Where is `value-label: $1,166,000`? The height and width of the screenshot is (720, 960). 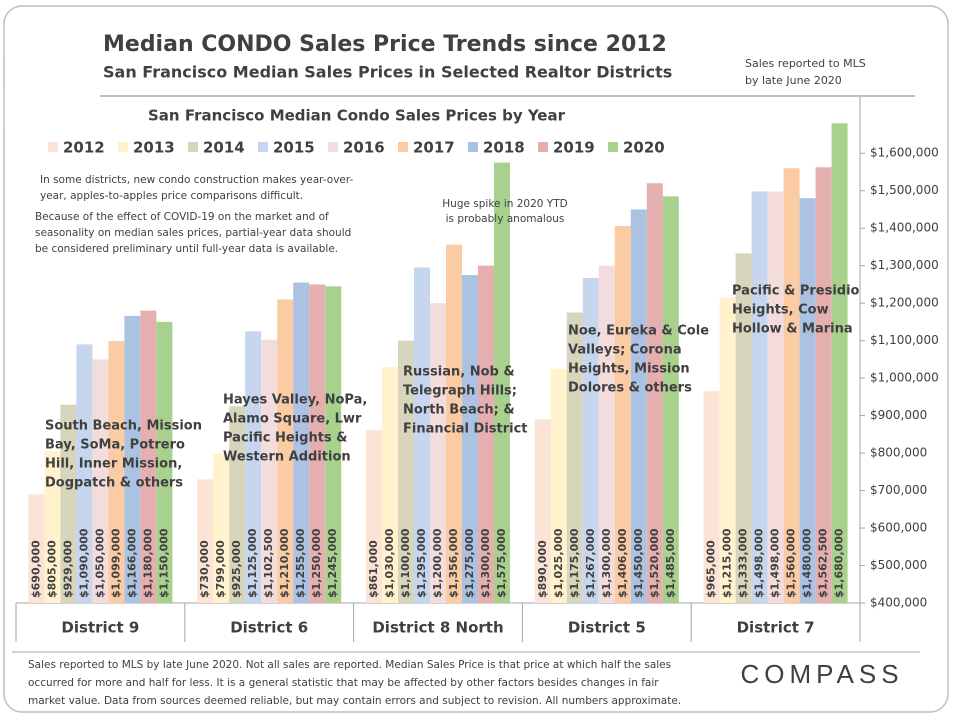 value-label: $1,166,000 is located at coordinates (131, 563).